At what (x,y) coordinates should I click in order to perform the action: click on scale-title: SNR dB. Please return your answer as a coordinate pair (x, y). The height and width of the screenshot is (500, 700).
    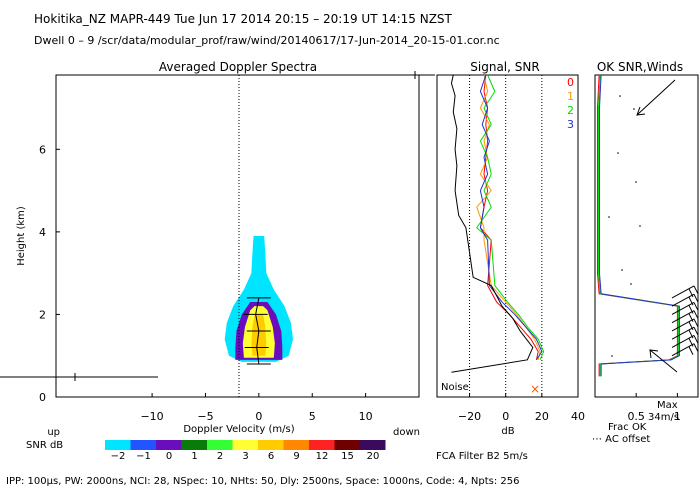
    Looking at the image, I should click on (44, 445).